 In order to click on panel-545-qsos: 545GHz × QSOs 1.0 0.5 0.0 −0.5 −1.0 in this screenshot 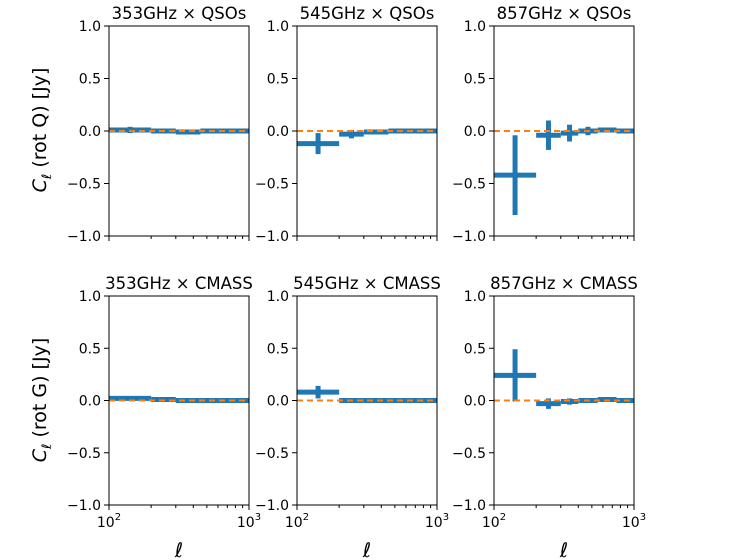, I will do `click(346, 124)`.